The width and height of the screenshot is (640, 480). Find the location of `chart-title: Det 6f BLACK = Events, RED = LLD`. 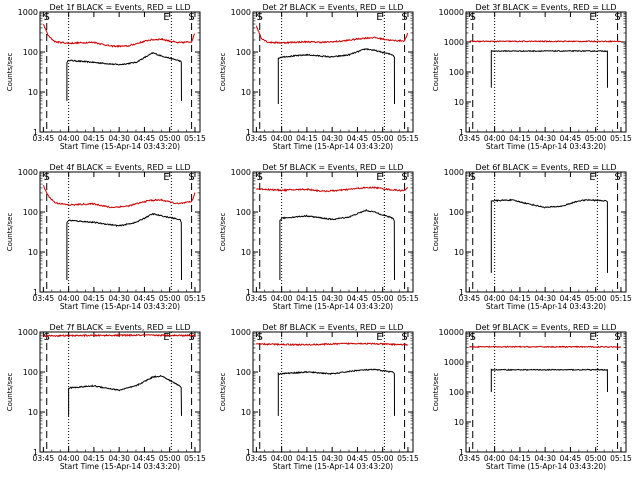

chart-title: Det 6f BLACK = Events, RED = LLD is located at coordinates (545, 167).